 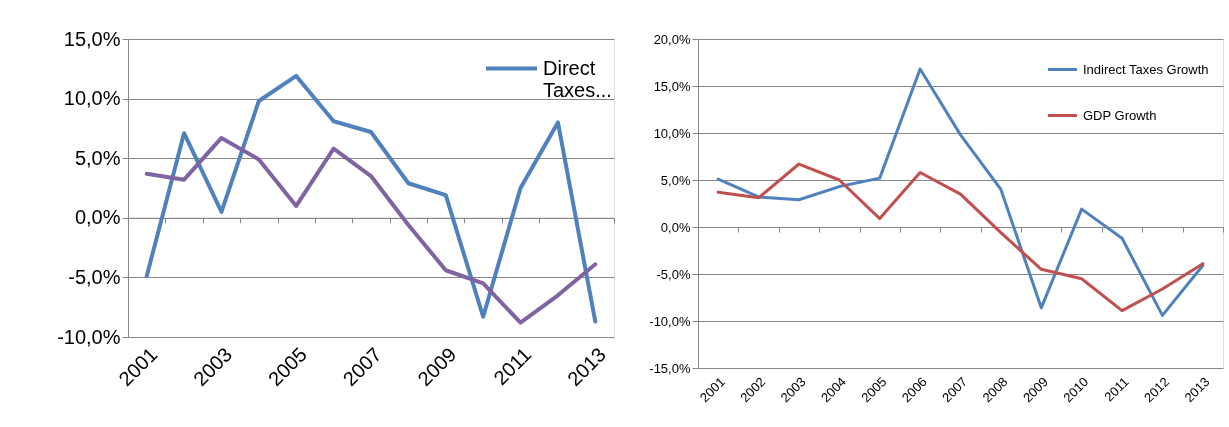 What do you see at coordinates (670, 368) in the screenshot?
I see `y-tick-label: -15,0%` at bounding box center [670, 368].